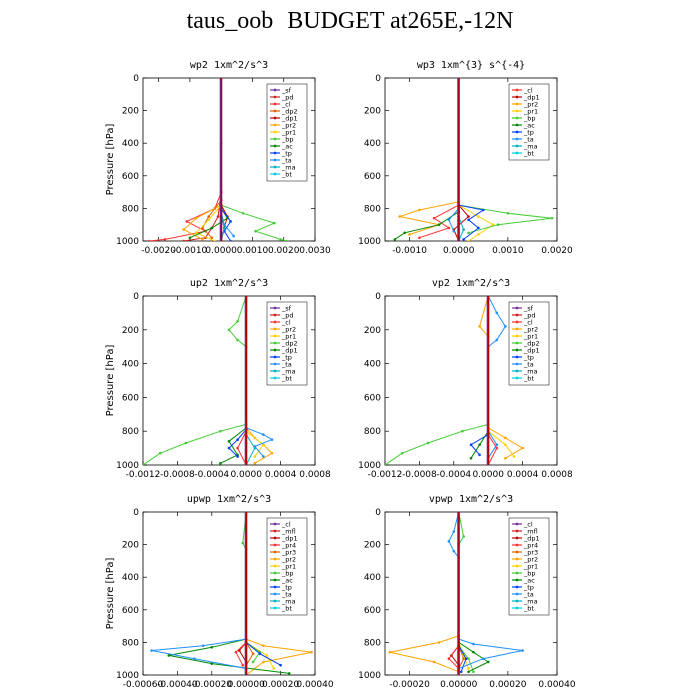 The height and width of the screenshot is (700, 700). What do you see at coordinates (288, 531) in the screenshot?
I see `legend-label: _mfl` at bounding box center [288, 531].